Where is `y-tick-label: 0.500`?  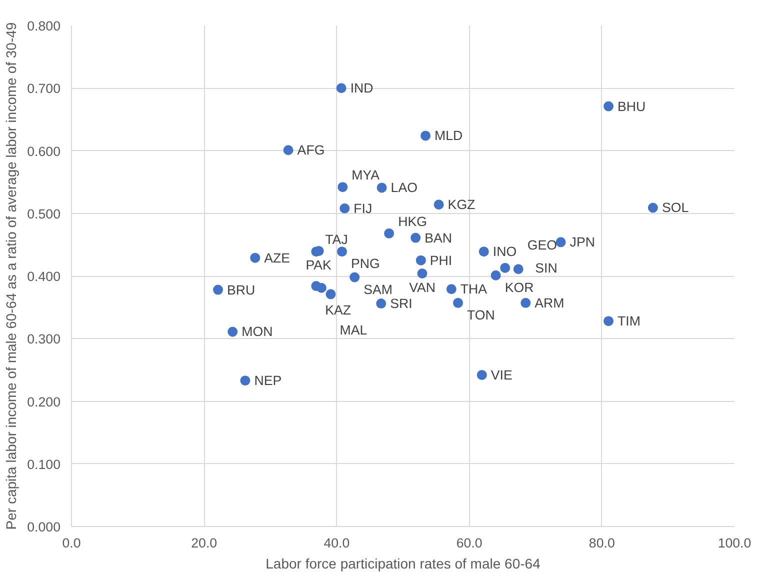
y-tick-label: 0.500 is located at coordinates (44, 214).